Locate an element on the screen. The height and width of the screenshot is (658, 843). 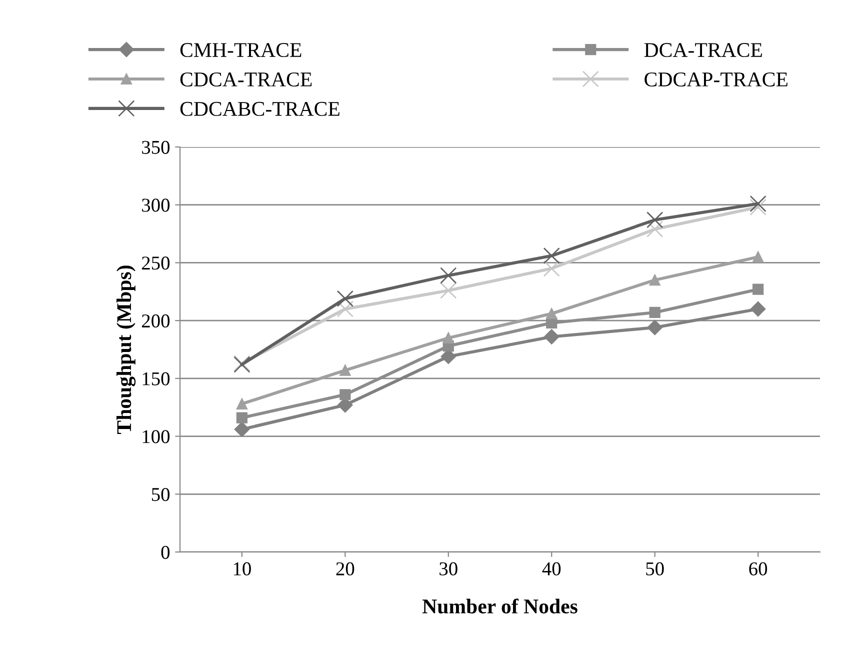
y-axis-title: Thoughput (Mbps) is located at coordinates (126, 350).